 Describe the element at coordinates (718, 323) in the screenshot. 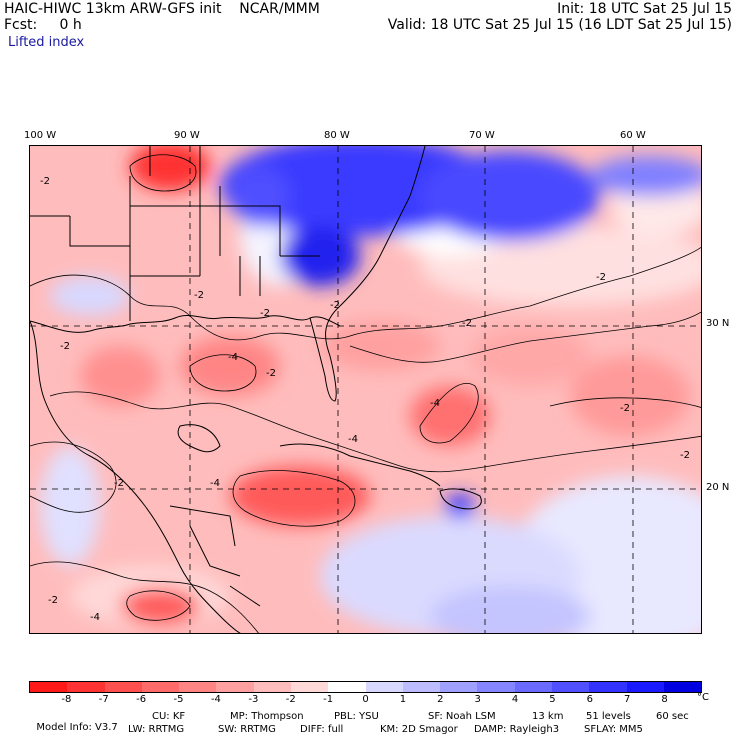

I see `lat-label-30n: 30 N` at that location.